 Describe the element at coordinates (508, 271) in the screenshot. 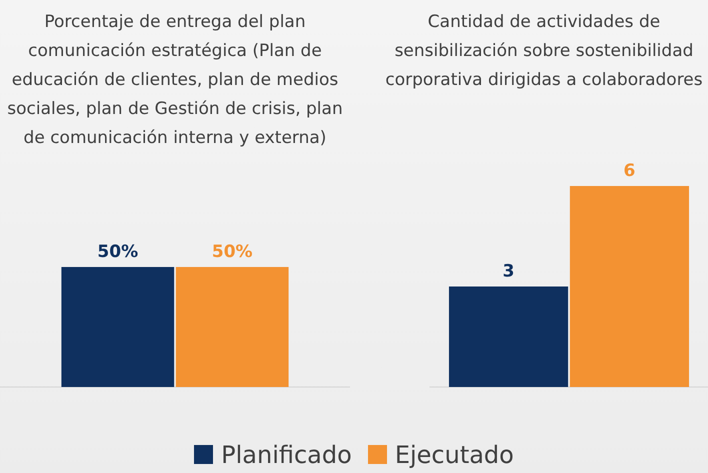

I see `data-label: 3` at that location.